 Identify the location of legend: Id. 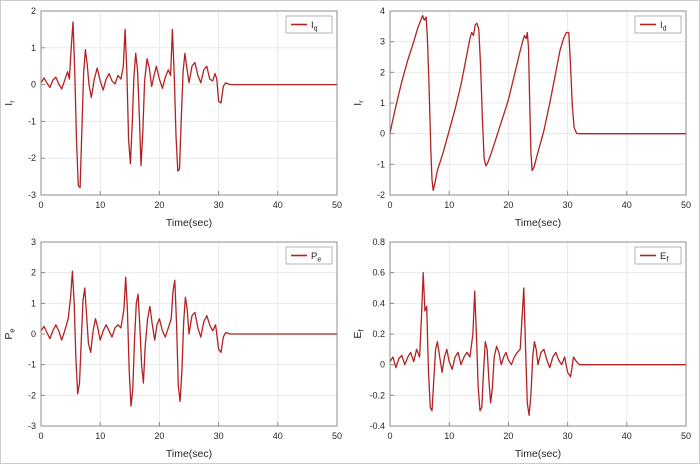
(658, 24).